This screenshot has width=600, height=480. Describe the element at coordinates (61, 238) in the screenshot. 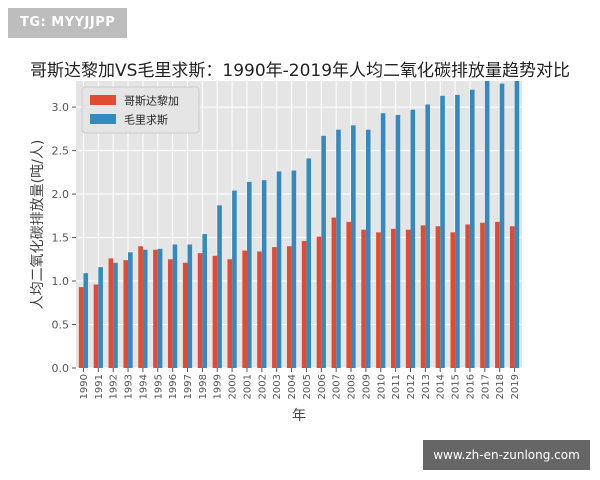

I see `y-tick-label: 1.5` at that location.